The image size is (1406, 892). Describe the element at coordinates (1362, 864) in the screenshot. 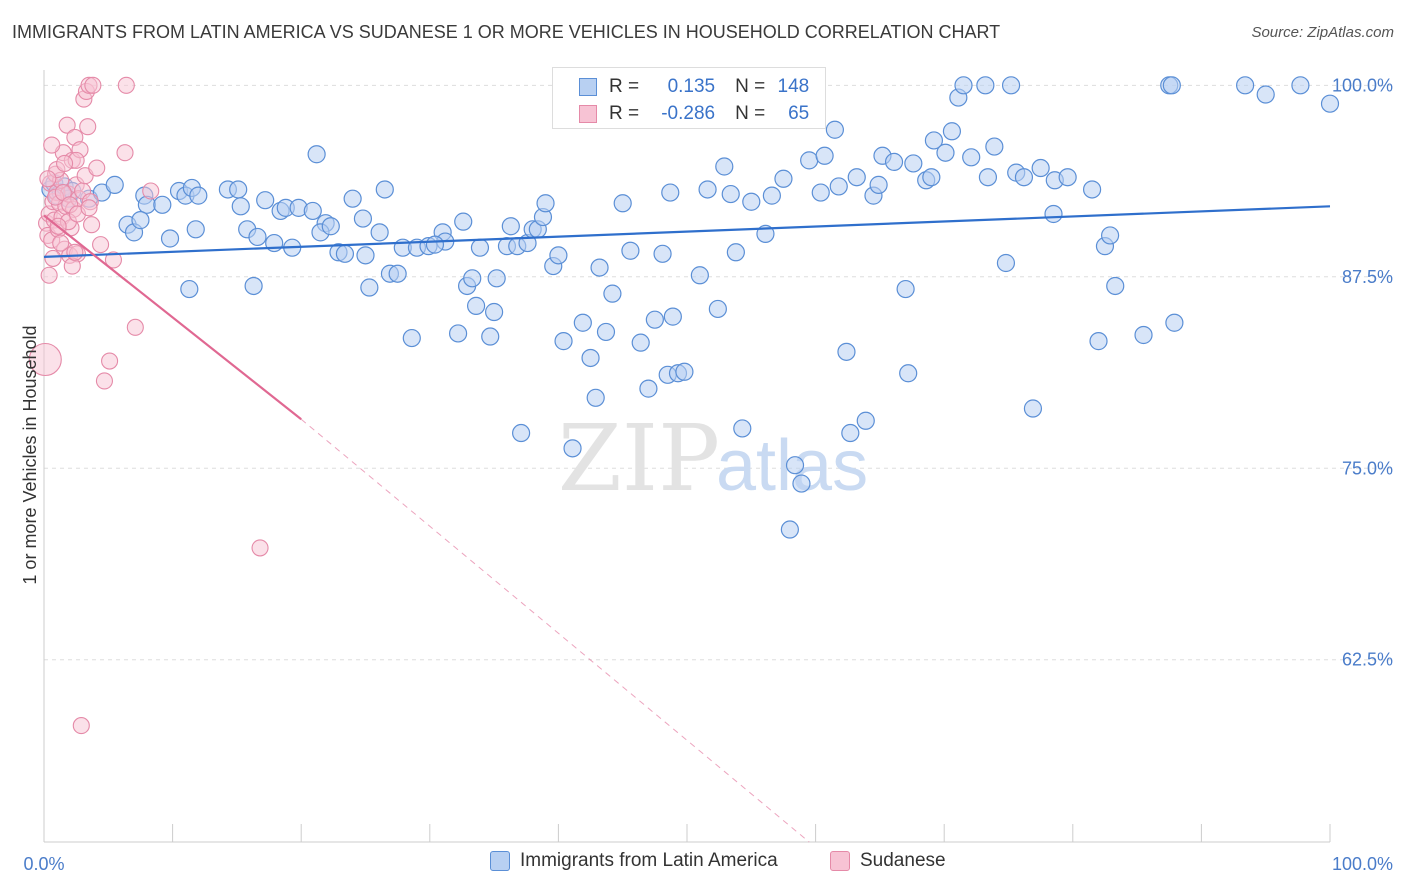

I see `x-tick-label: 100.0%` at that location.